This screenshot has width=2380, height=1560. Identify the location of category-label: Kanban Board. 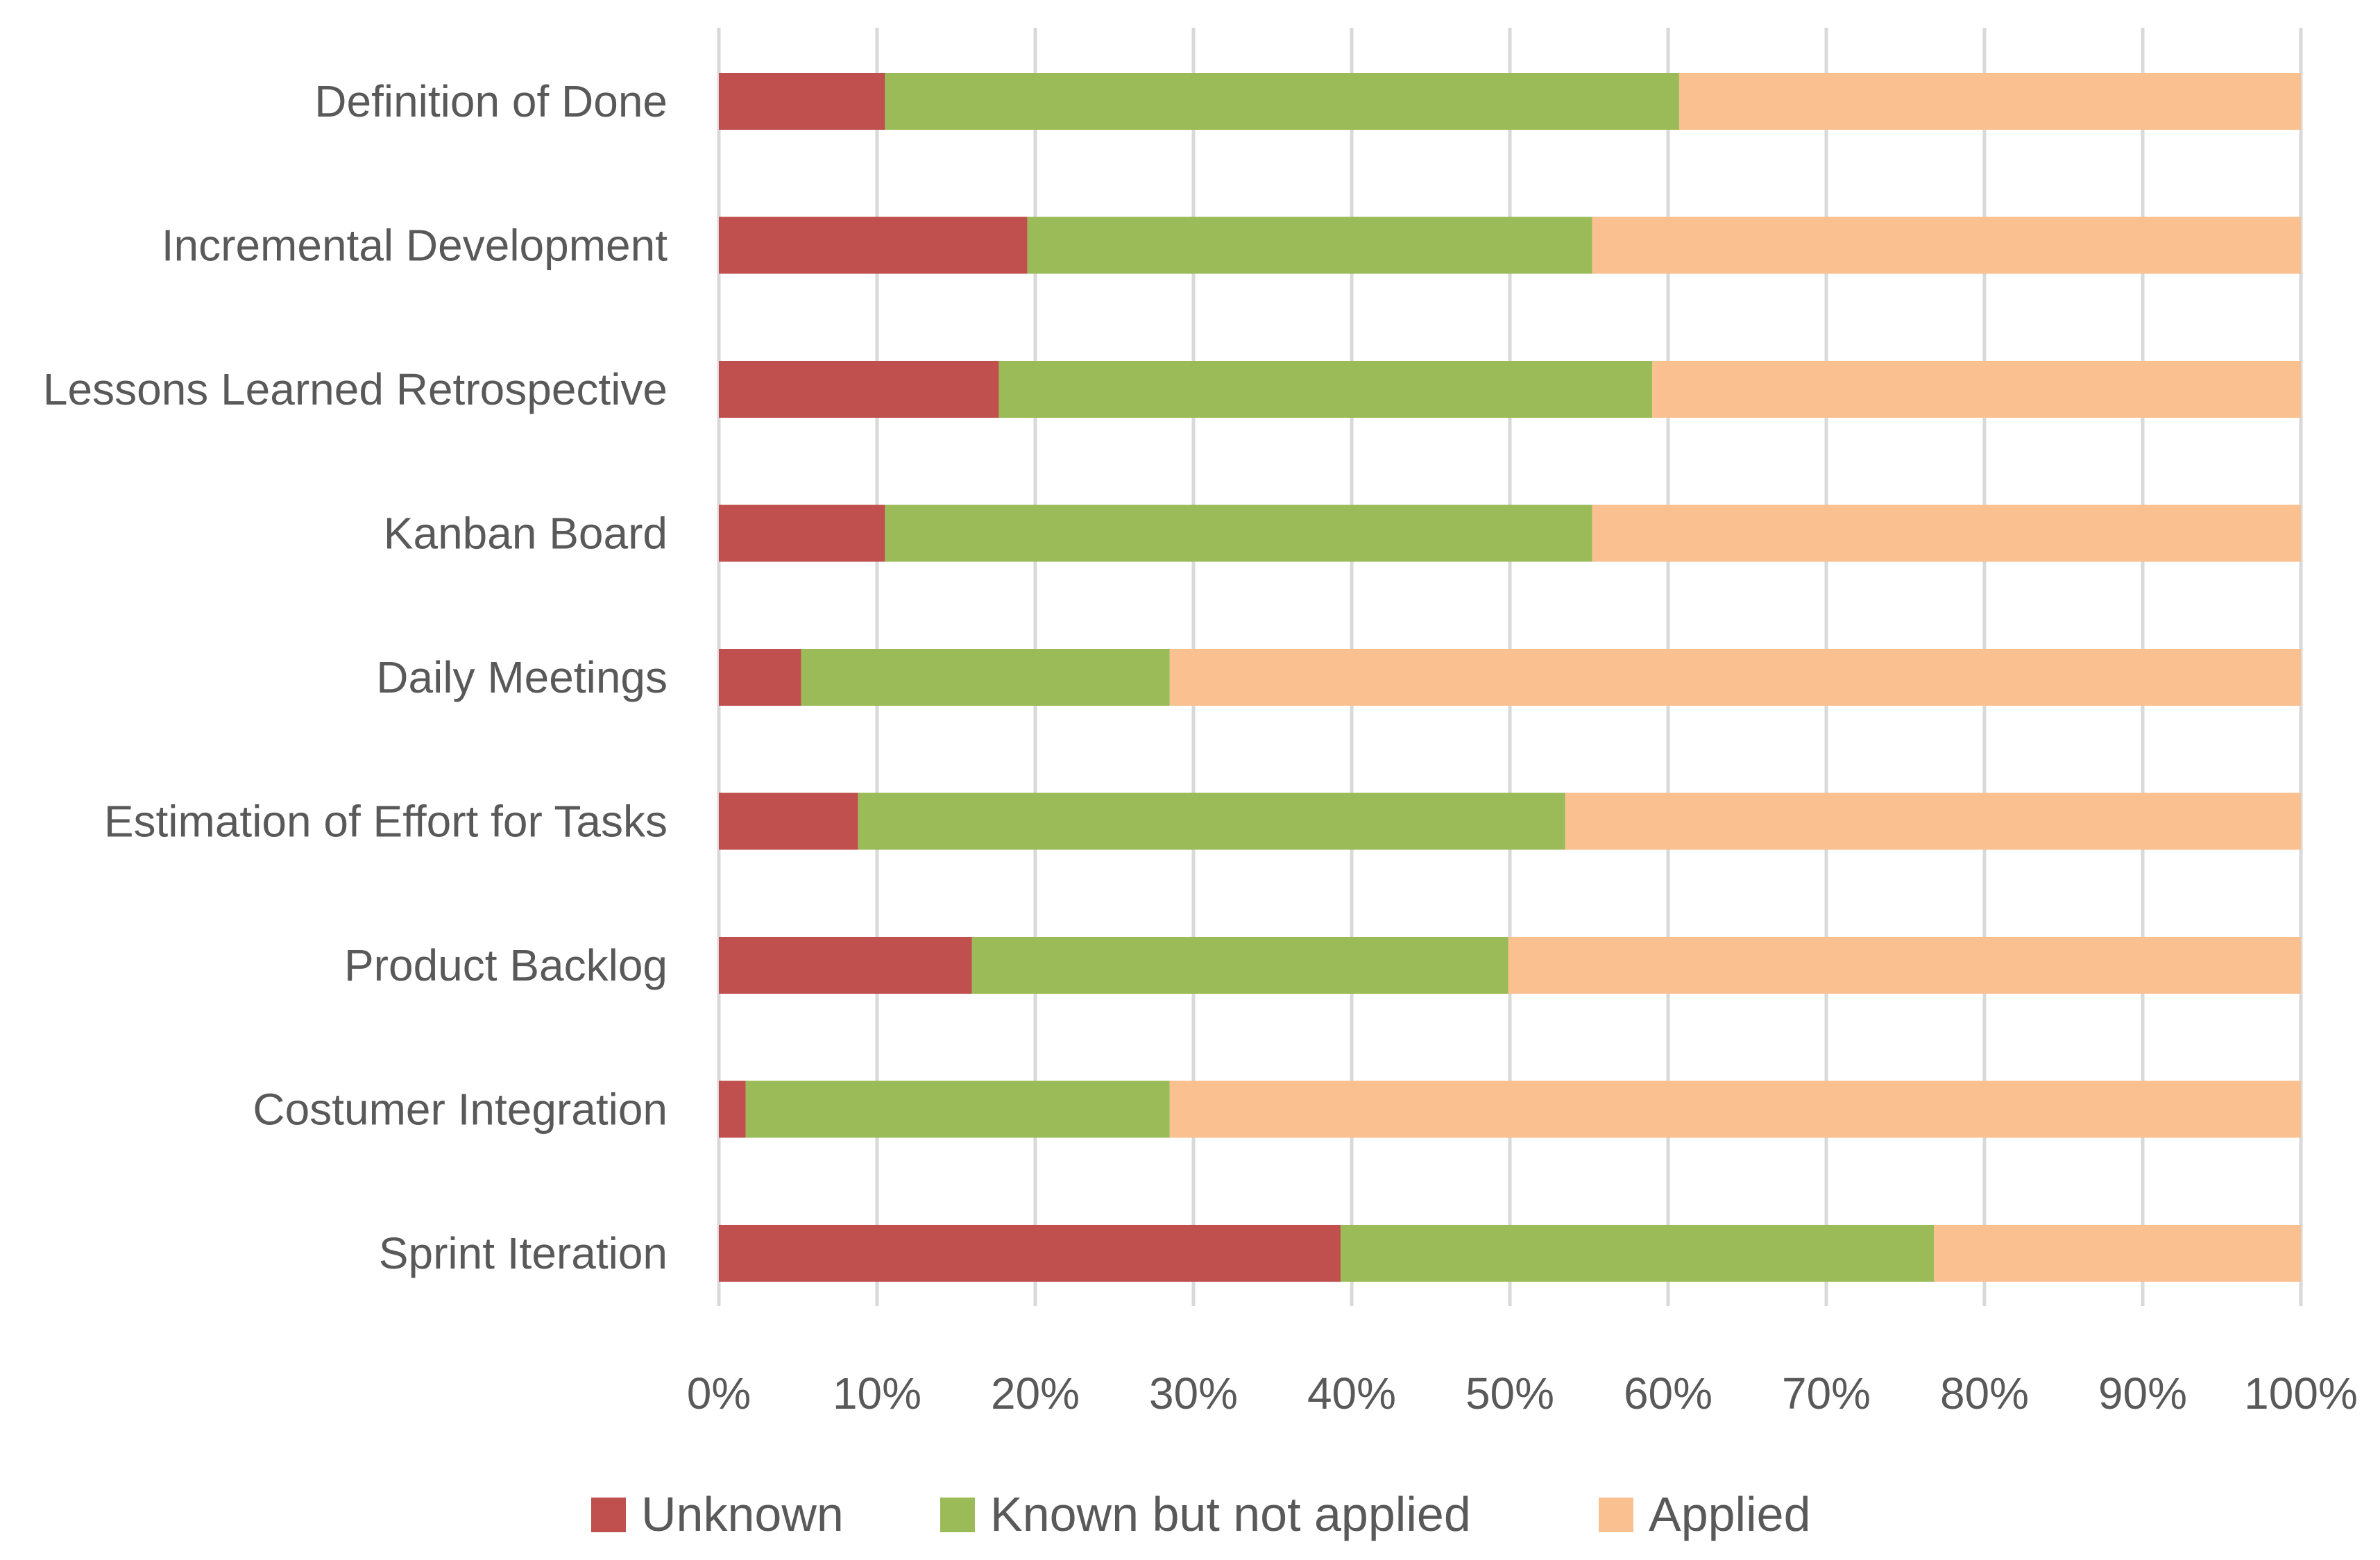
(526, 534).